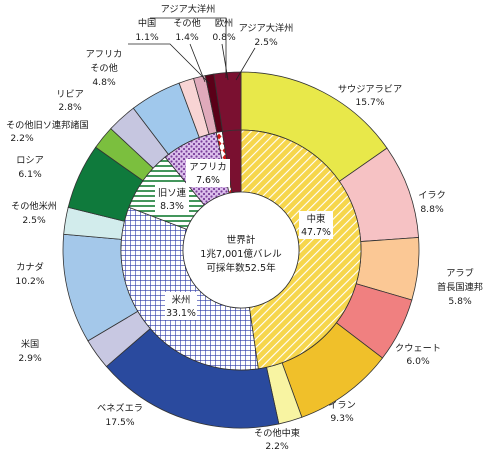 The width and height of the screenshot is (496, 454). I want to click on leader-lines, so click(192, 51).